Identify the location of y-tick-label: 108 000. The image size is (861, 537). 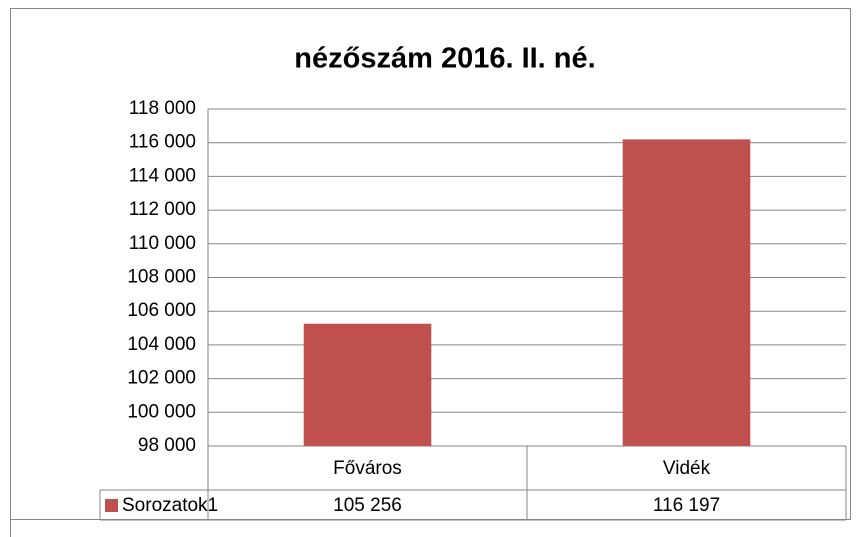
(161, 277).